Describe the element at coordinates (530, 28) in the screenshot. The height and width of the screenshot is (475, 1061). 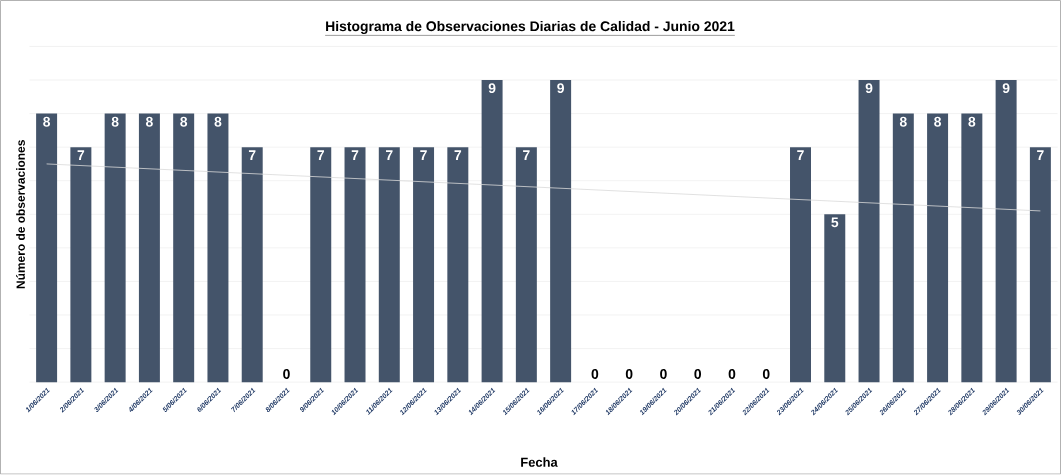
I see `chart-title: Histograma de Observaciones Diarias de Calidad - Junio 2021` at that location.